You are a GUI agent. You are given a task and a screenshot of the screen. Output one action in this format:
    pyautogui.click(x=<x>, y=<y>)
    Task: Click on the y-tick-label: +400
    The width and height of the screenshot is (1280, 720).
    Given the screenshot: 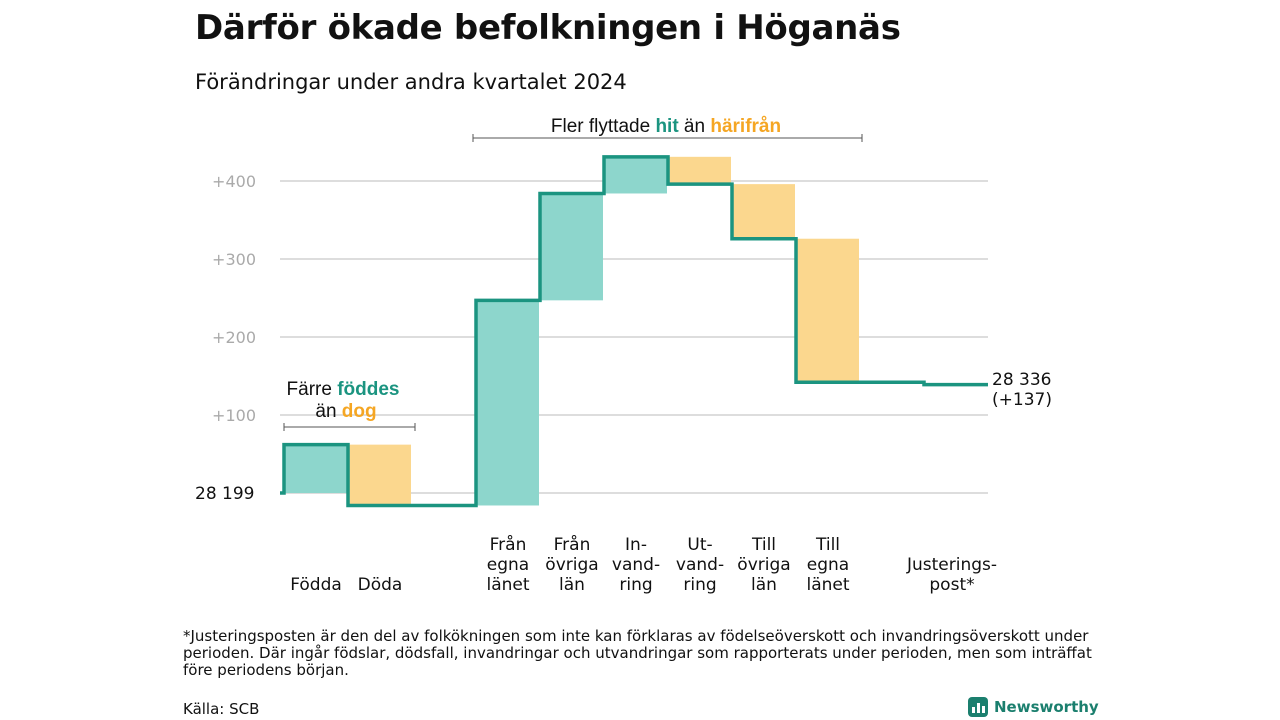 What is the action you would take?
    pyautogui.click(x=234, y=181)
    